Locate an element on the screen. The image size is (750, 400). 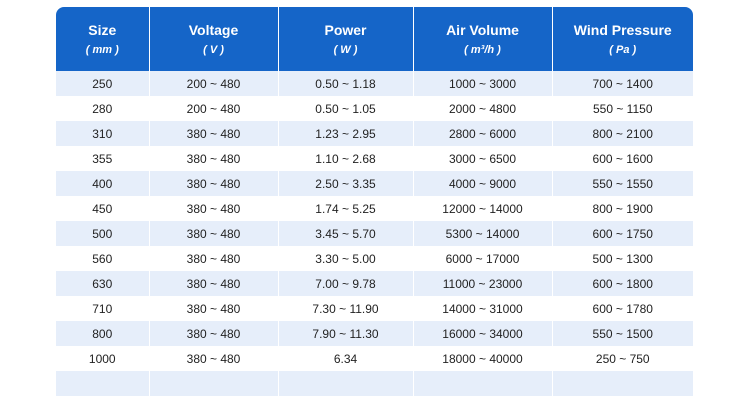
size-cell: 310 is located at coordinates (103, 133).